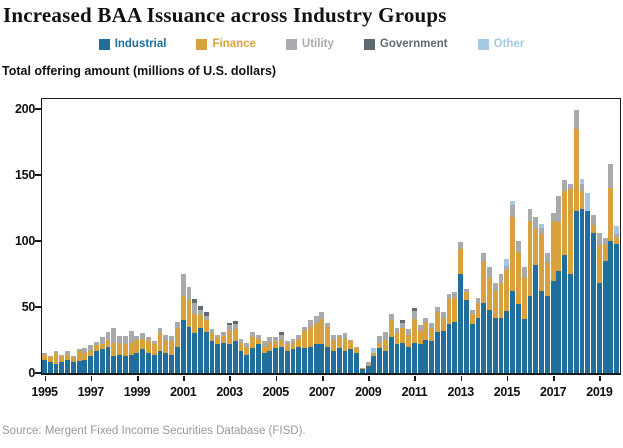 This screenshot has height=448, width=623. What do you see at coordinates (148, 236) in the screenshot?
I see `bar-1999Q3` at bounding box center [148, 236].